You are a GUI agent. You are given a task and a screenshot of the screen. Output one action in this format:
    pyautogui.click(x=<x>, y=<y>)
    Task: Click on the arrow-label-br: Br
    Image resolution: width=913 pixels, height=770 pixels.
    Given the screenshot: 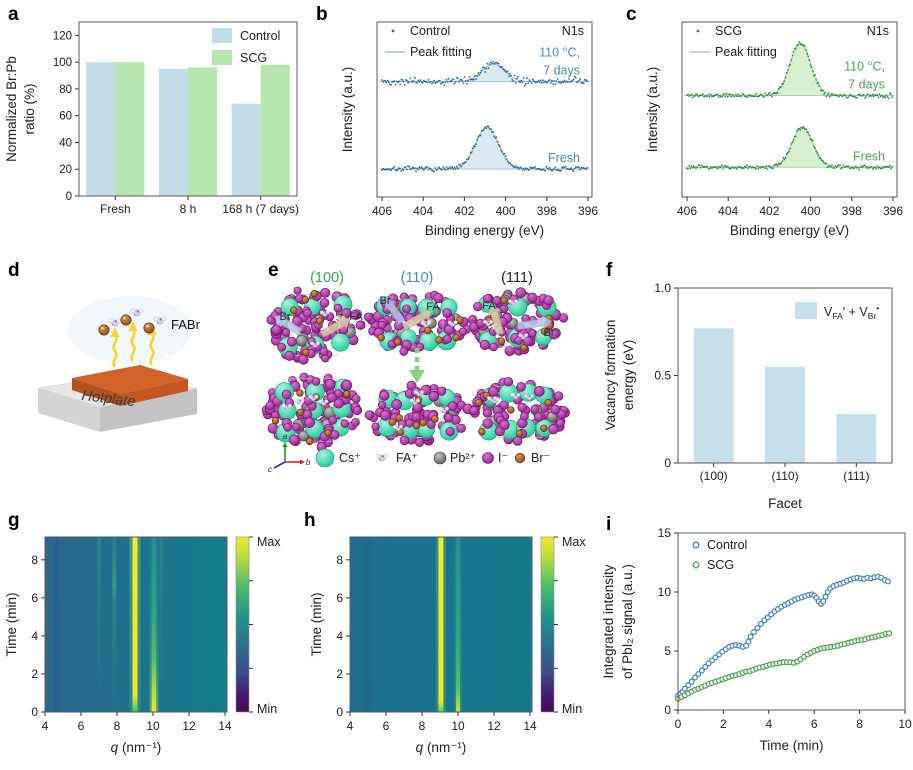 What is the action you would take?
    pyautogui.click(x=549, y=333)
    